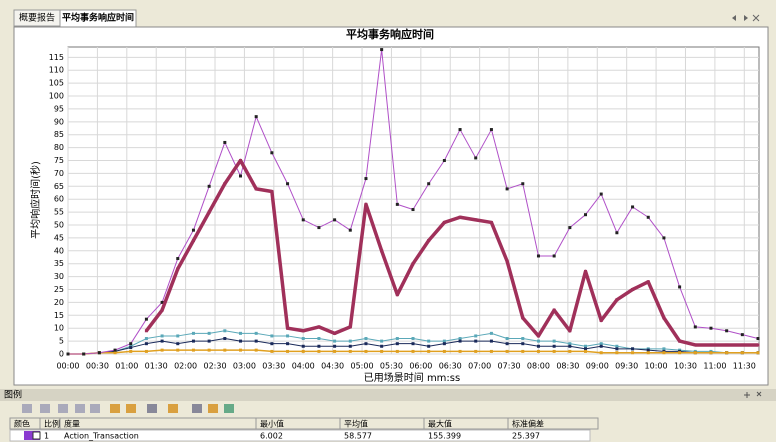 Image resolution: width=776 pixels, height=442 pixels. Describe the element at coordinates (362, 366) in the screenshot. I see `x-tick-label: 05:00` at that location.